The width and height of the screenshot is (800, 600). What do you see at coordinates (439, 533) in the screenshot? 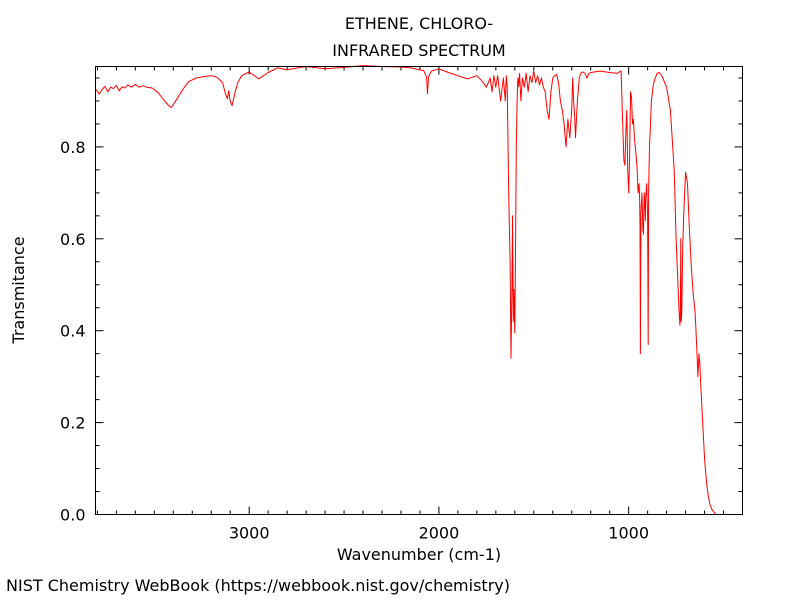
I see `x-tick-label: 2000` at bounding box center [439, 533].